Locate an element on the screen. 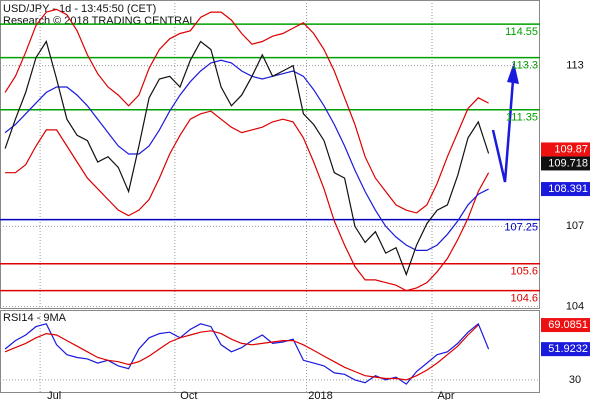 This screenshot has height=400, width=590. level-label: 107.25 is located at coordinates (521, 228).